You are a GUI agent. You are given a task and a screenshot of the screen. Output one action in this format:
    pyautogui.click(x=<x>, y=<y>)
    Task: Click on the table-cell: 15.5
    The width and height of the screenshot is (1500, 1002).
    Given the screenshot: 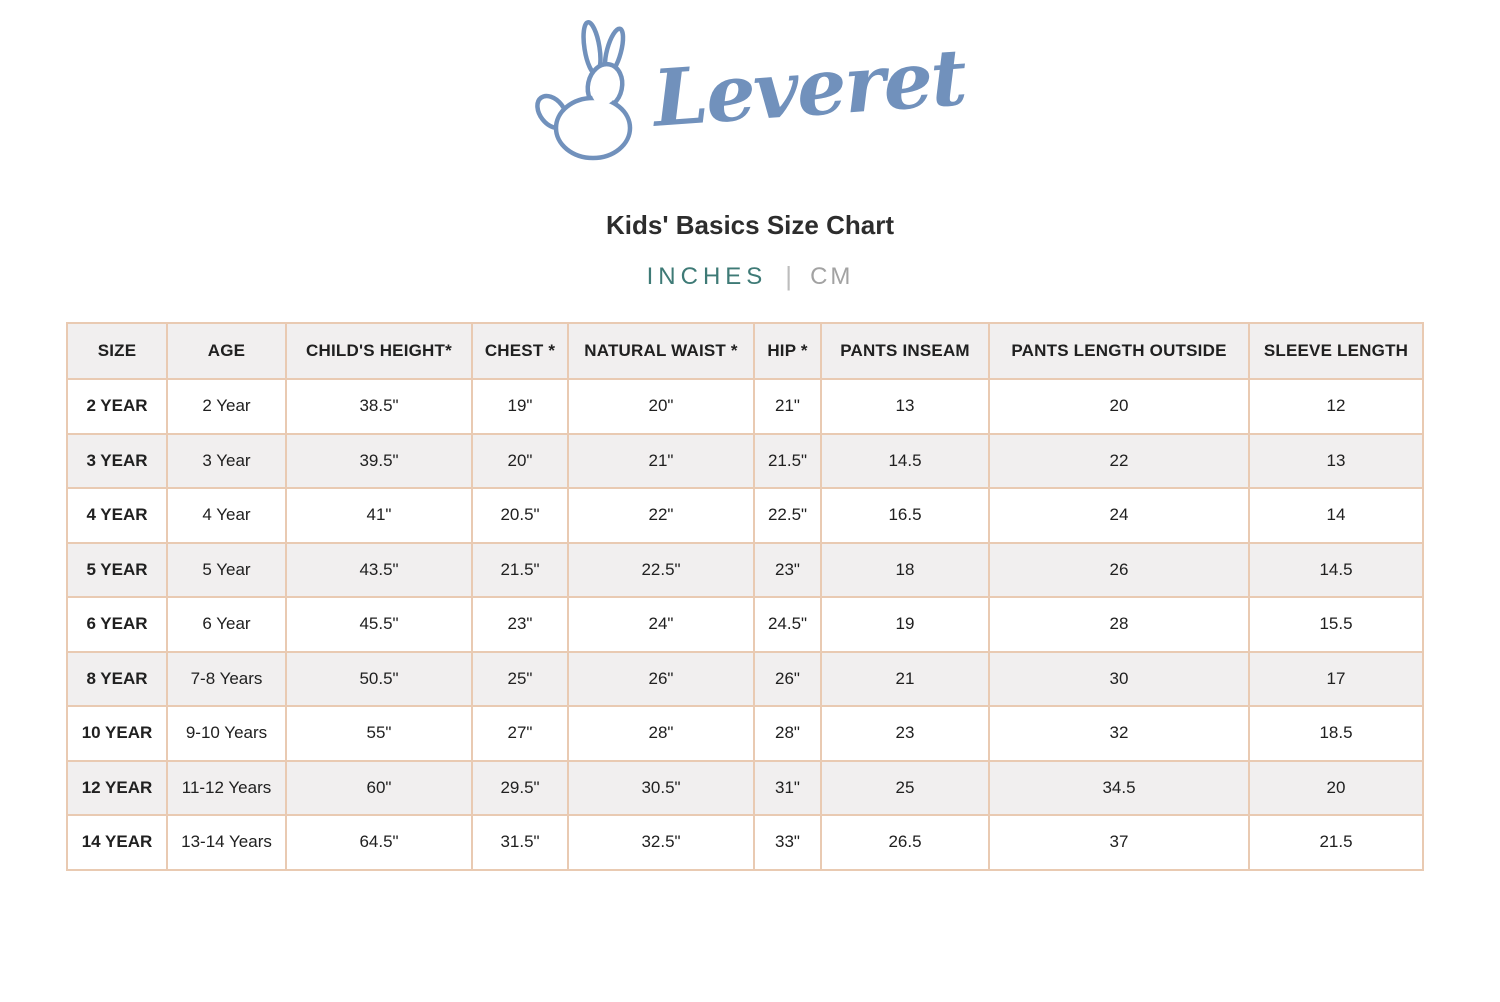 What is the action you would take?
    pyautogui.click(x=1336, y=624)
    